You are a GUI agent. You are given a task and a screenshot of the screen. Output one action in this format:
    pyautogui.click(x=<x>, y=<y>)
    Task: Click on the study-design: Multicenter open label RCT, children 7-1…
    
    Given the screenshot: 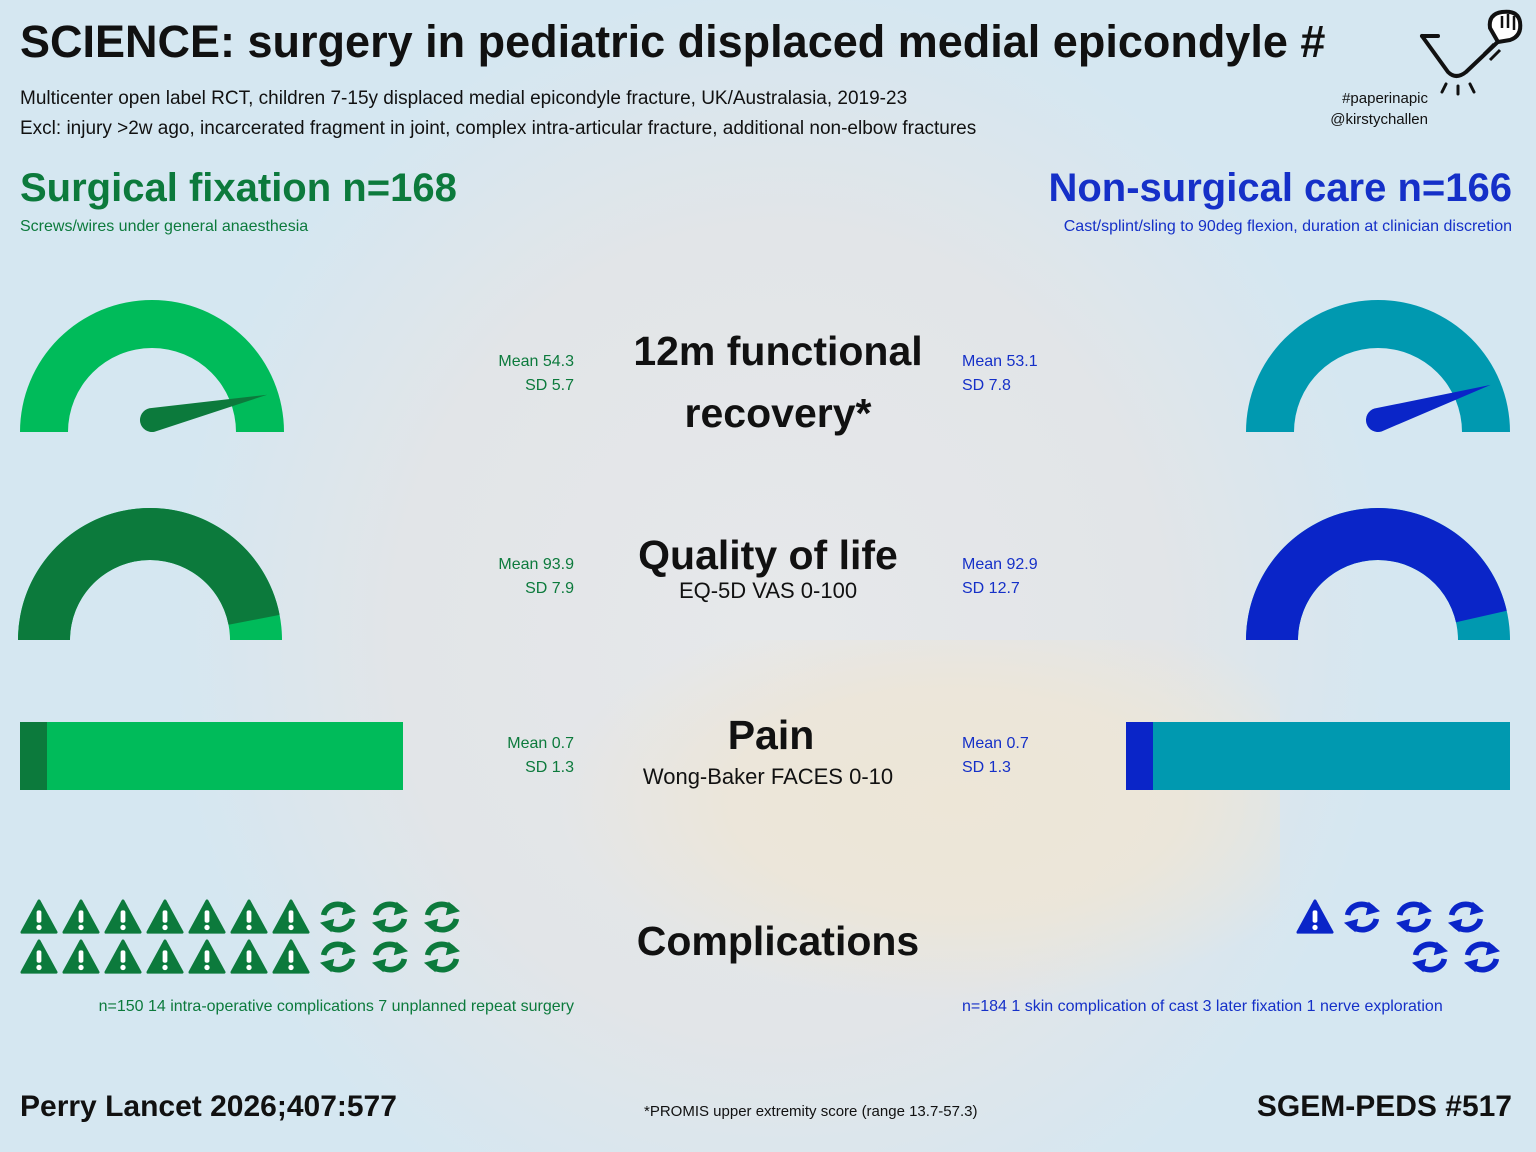 What is the action you would take?
    pyautogui.click(x=464, y=98)
    